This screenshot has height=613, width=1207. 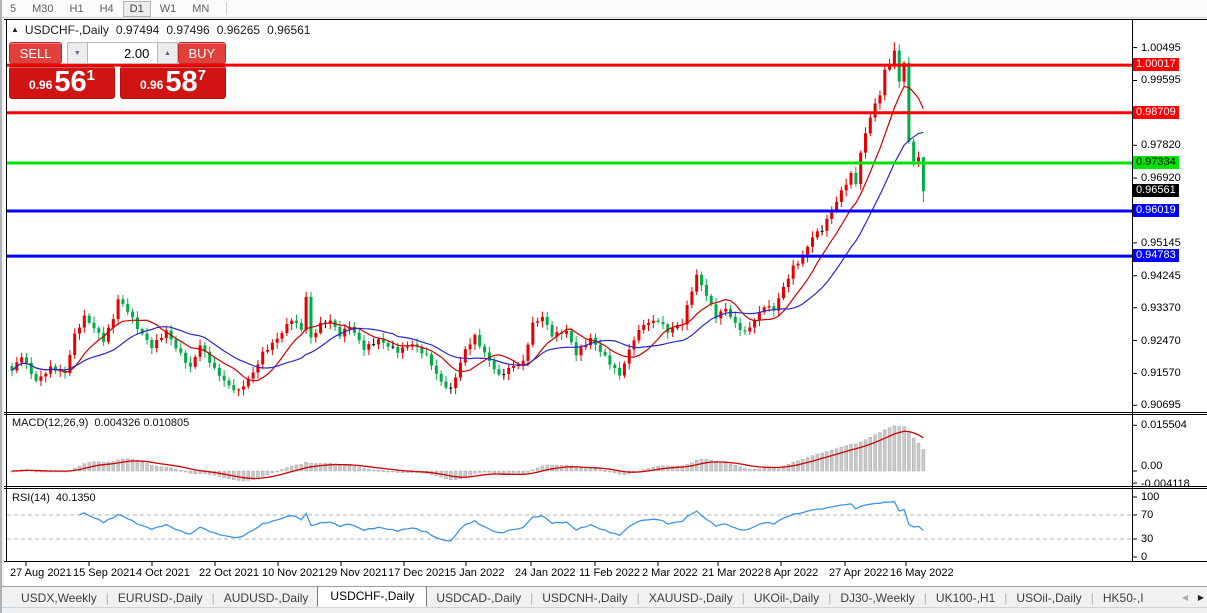 I want to click on buy-price-display: 0.96 58 7, so click(x=173, y=82).